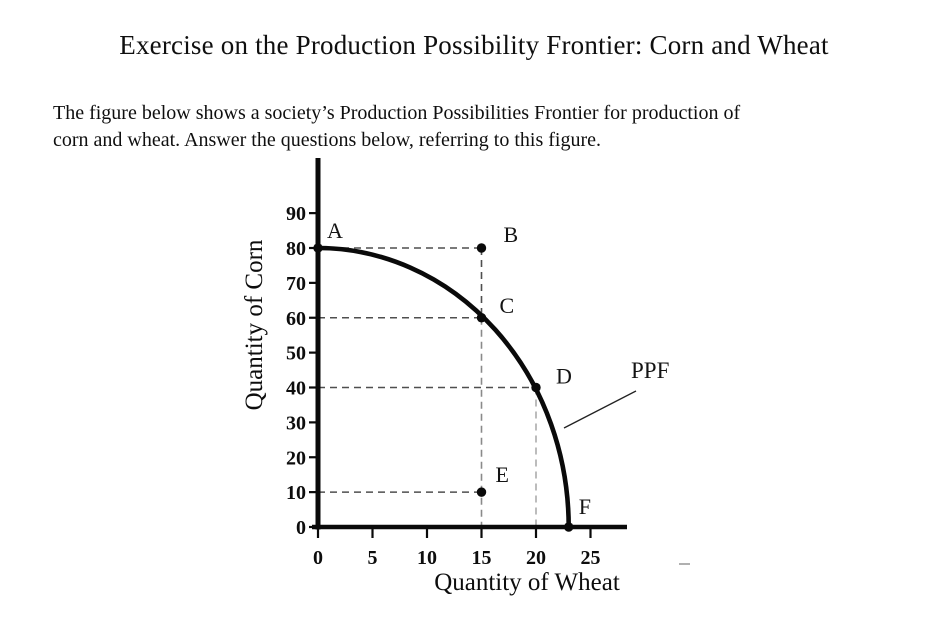 The width and height of the screenshot is (948, 621). What do you see at coordinates (444, 386) in the screenshot?
I see `ppf-curve` at bounding box center [444, 386].